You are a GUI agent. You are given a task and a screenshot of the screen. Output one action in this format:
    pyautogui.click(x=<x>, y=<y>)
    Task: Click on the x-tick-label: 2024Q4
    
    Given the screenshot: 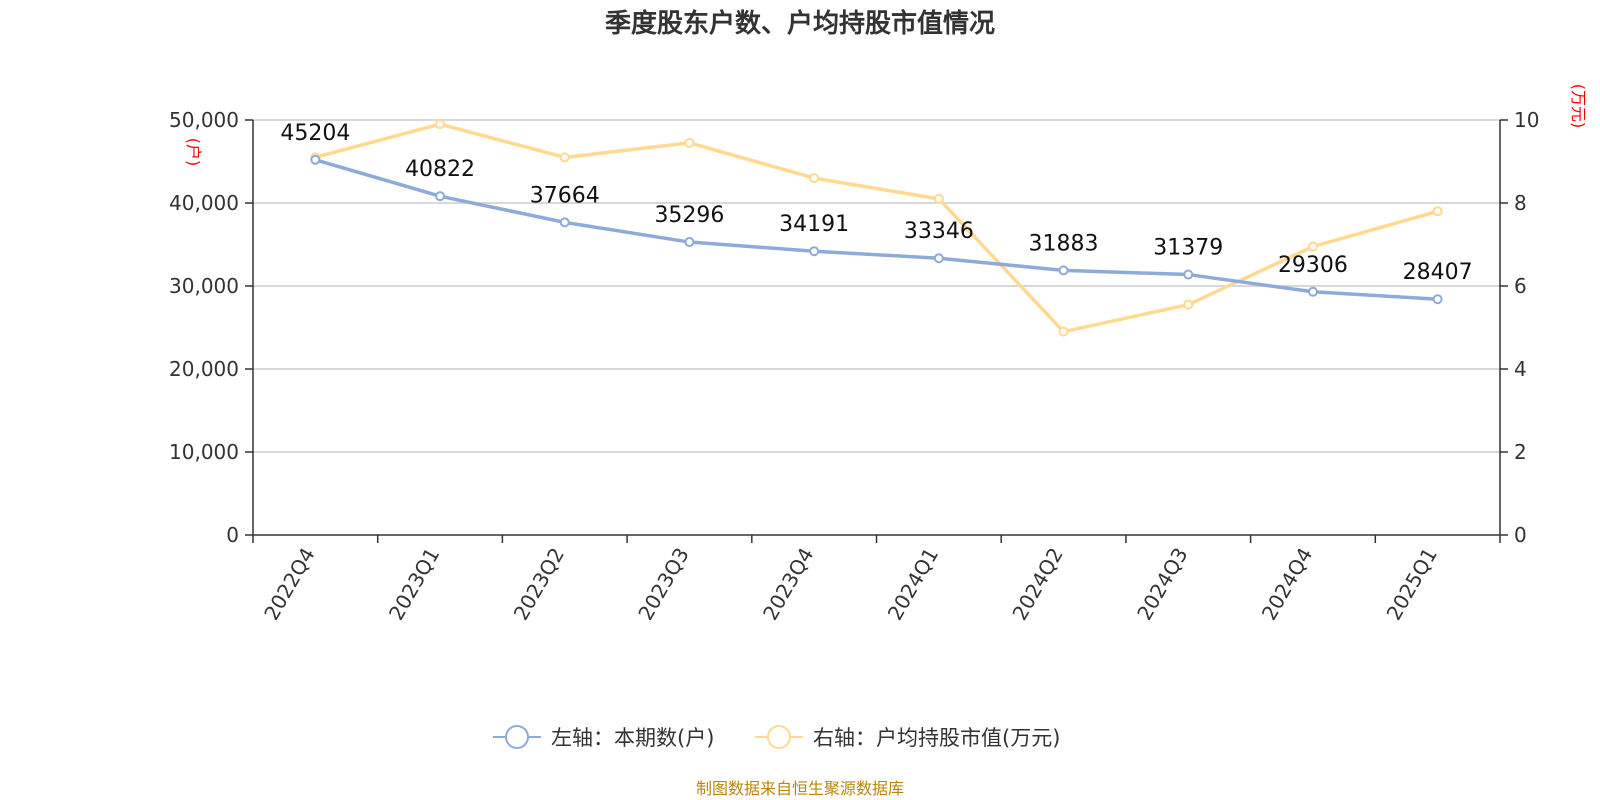 What is the action you would take?
    pyautogui.click(x=1287, y=584)
    